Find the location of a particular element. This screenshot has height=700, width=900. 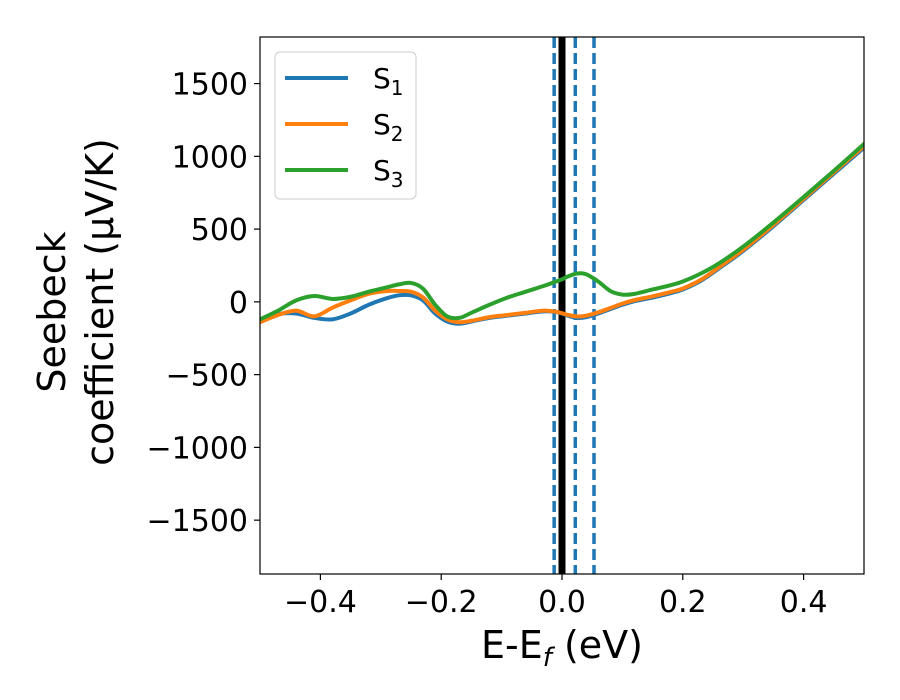

y-tick-label: 0 is located at coordinates (238, 303).